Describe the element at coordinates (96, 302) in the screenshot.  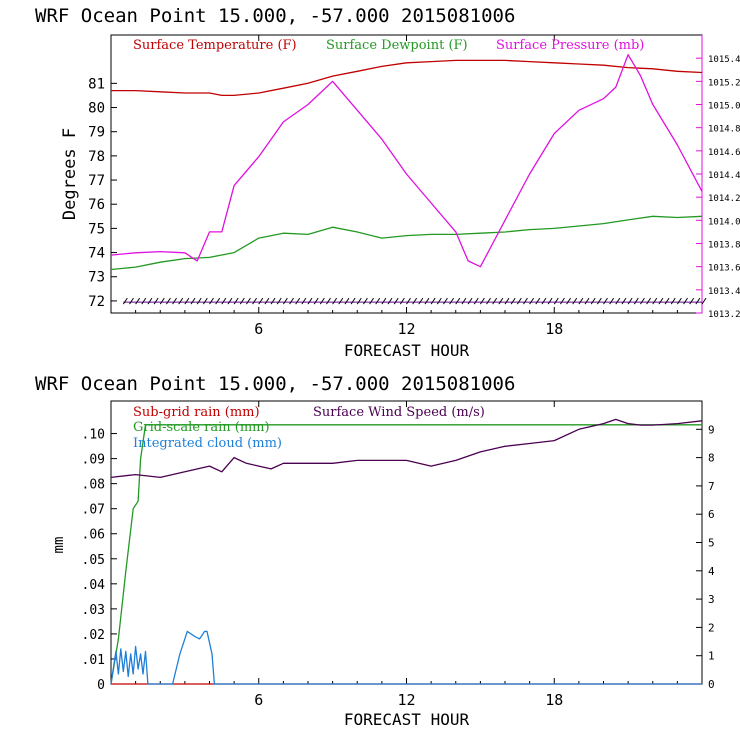
I see `y-tick-label: 72` at that location.